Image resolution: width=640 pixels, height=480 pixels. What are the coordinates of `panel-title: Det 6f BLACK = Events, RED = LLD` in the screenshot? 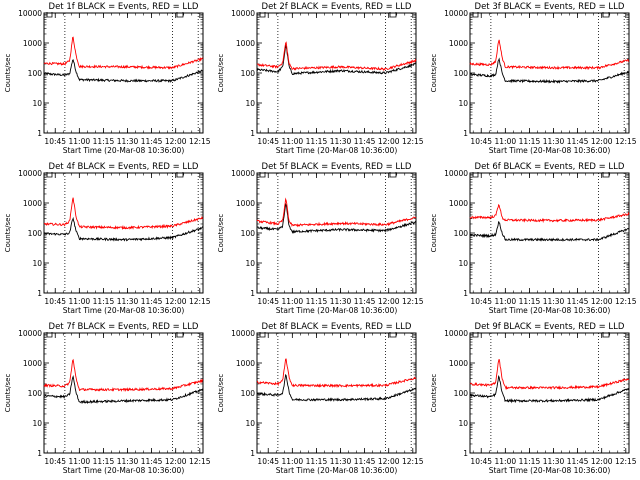 It's located at (550, 167).